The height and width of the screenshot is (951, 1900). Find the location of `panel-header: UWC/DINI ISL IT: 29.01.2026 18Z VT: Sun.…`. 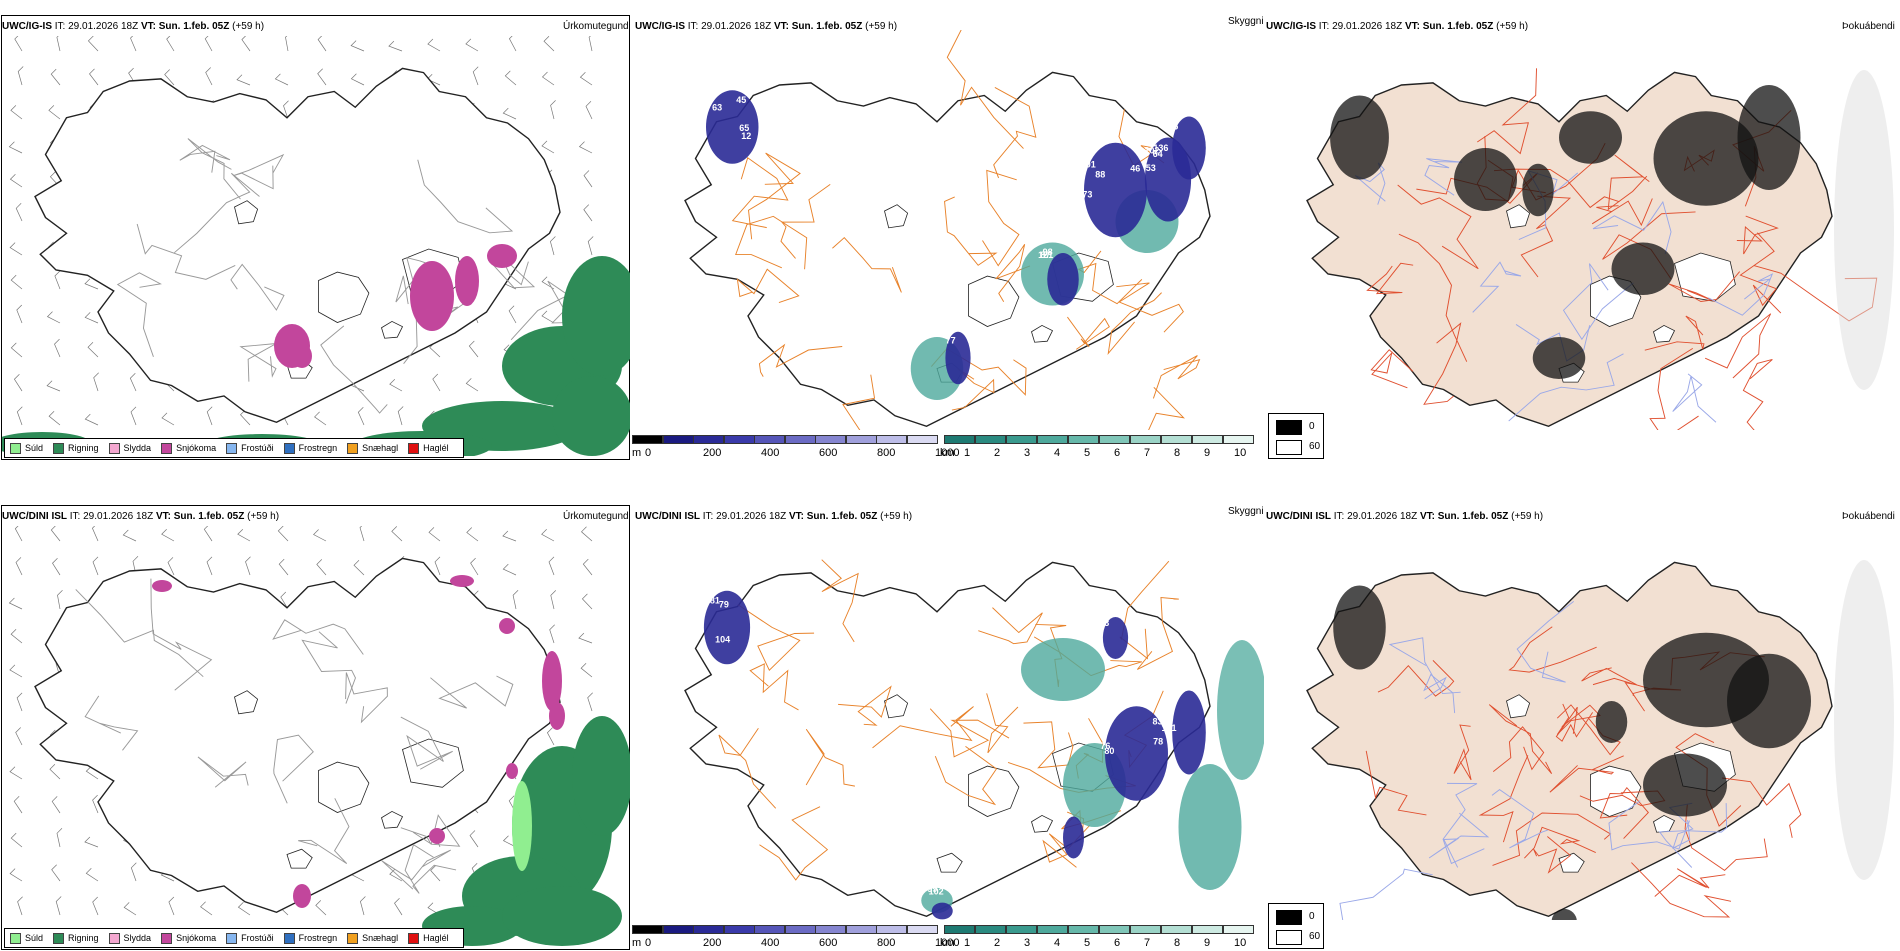

panel-header: UWC/DINI ISL IT: 29.01.2026 18Z VT: Sun.… is located at coordinates (773, 516).